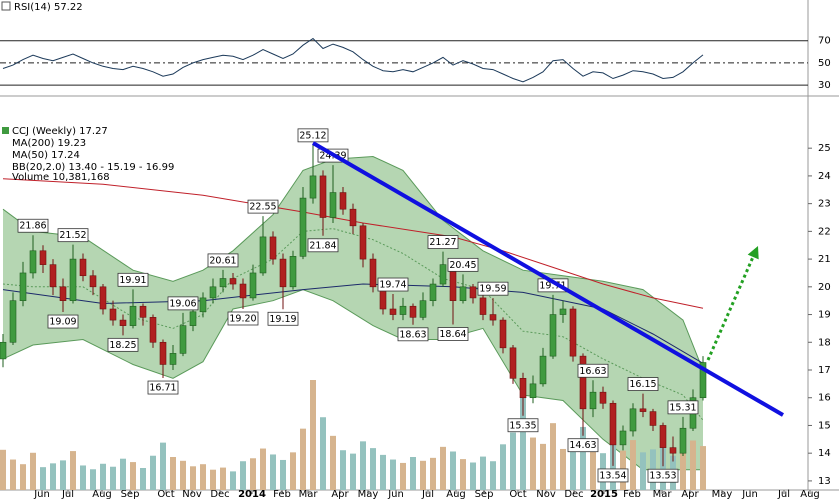  Describe the element at coordinates (632, 494) in the screenshot. I see `x-tick-label: Feb` at that location.